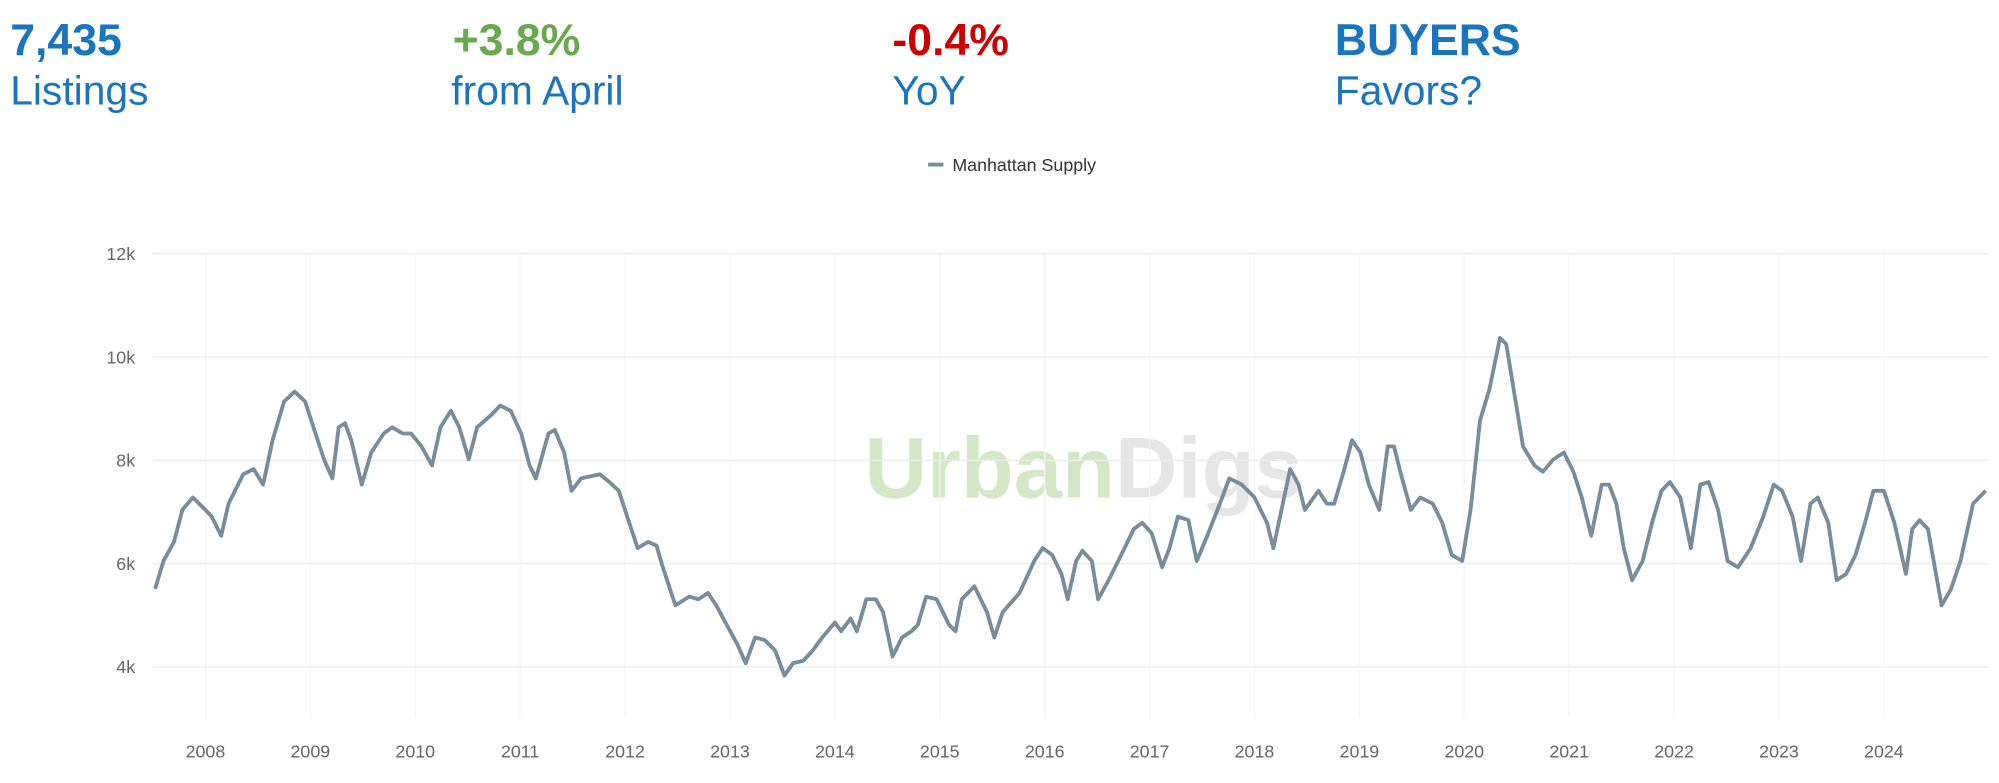 Image resolution: width=1999 pixels, height=783 pixels. I want to click on x-tick-label: 2022, so click(1674, 751).